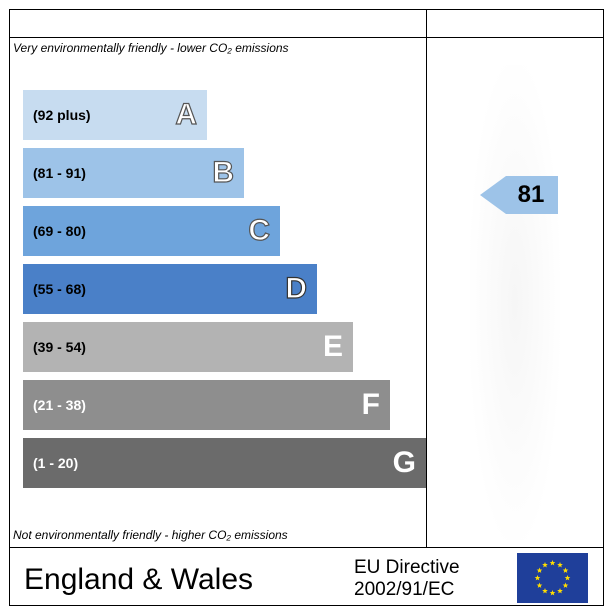 Image resolution: width=613 pixels, height=613 pixels. Describe the element at coordinates (170, 289) in the screenshot. I see `band-d: (55 - 68) D` at that location.